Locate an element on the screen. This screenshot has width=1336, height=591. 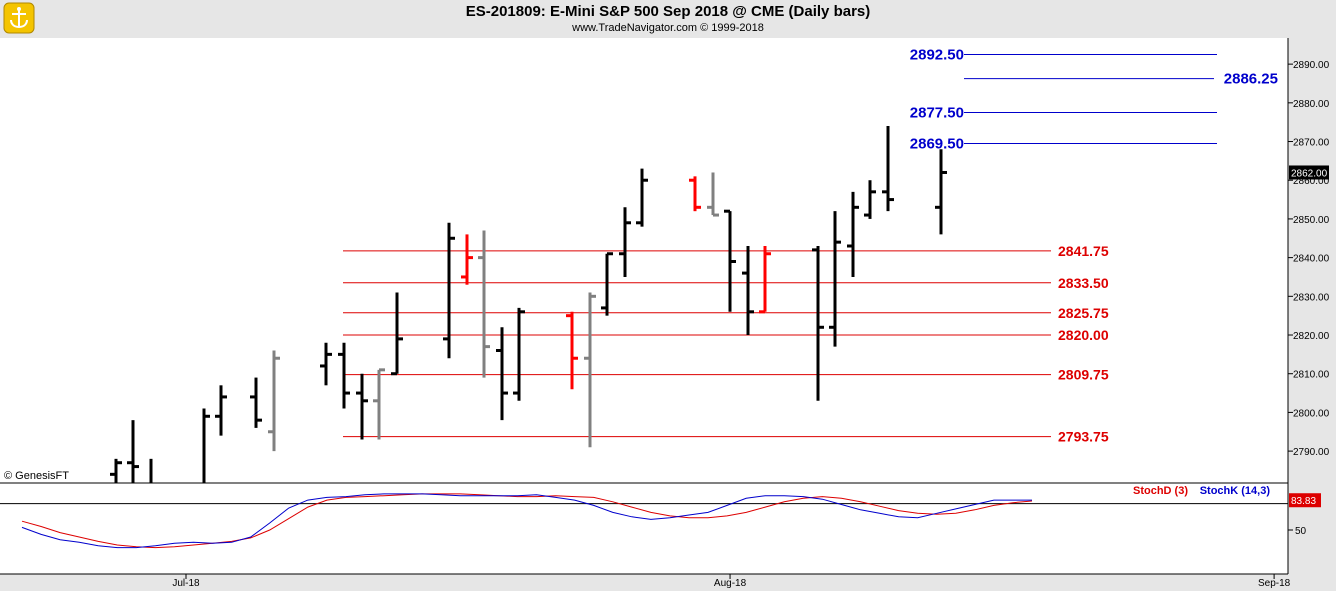
time-axis-label: Sep-18 is located at coordinates (1274, 583).